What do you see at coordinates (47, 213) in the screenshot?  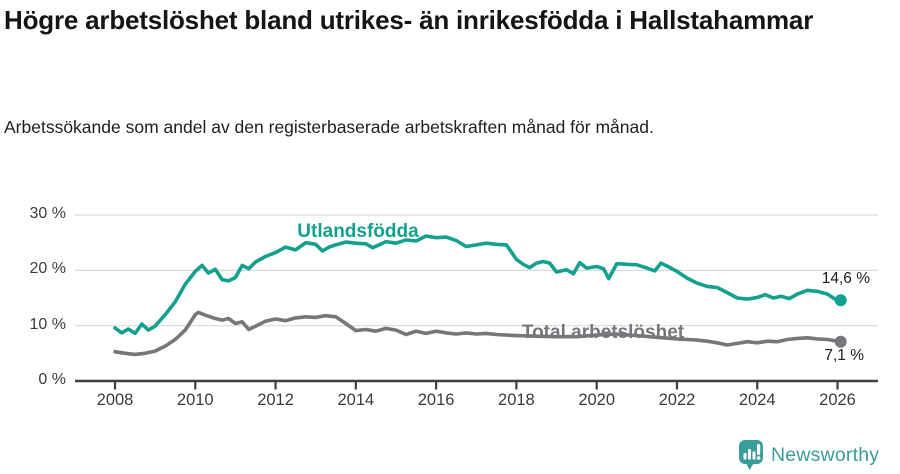 I see `y-tick-label-30: 30 %` at bounding box center [47, 213].